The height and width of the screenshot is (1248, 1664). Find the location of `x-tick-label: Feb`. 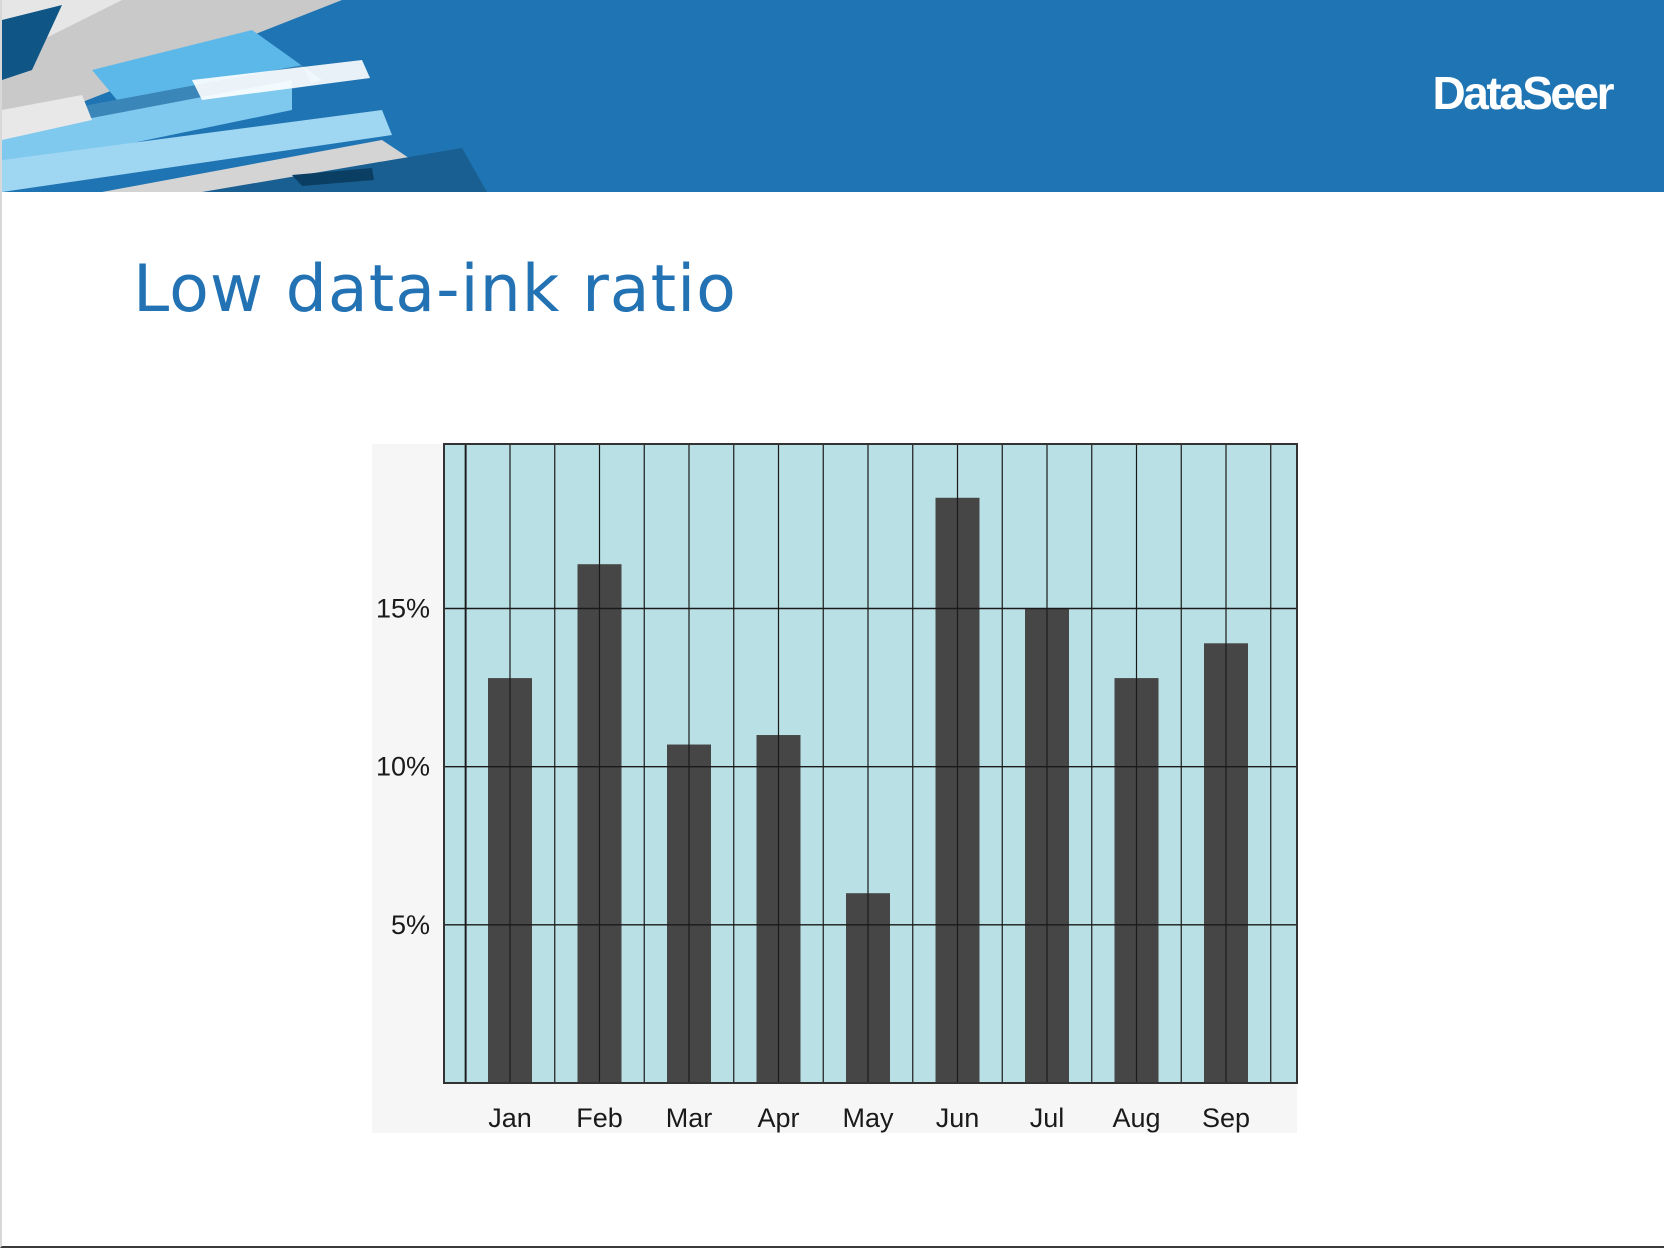

x-tick-label: Feb is located at coordinates (599, 1118).